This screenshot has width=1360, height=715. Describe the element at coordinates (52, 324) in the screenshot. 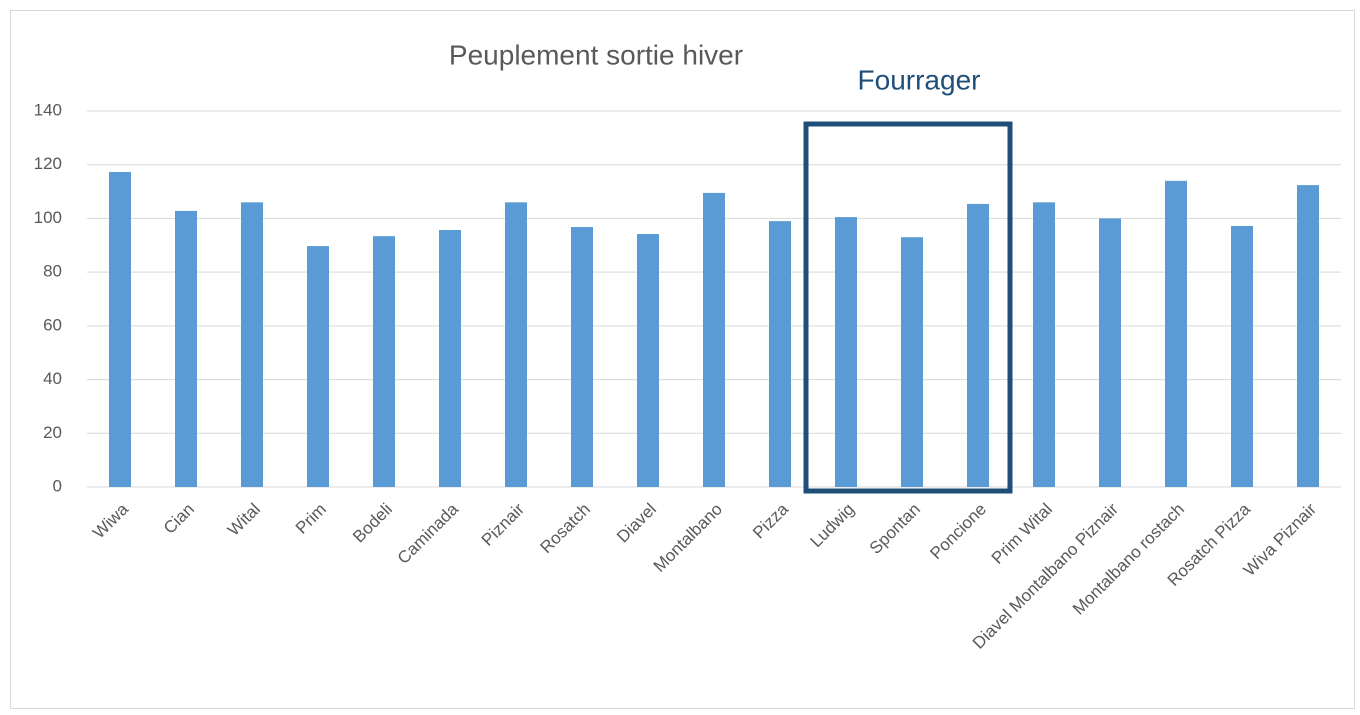

I see `y-tick-label: 60` at that location.